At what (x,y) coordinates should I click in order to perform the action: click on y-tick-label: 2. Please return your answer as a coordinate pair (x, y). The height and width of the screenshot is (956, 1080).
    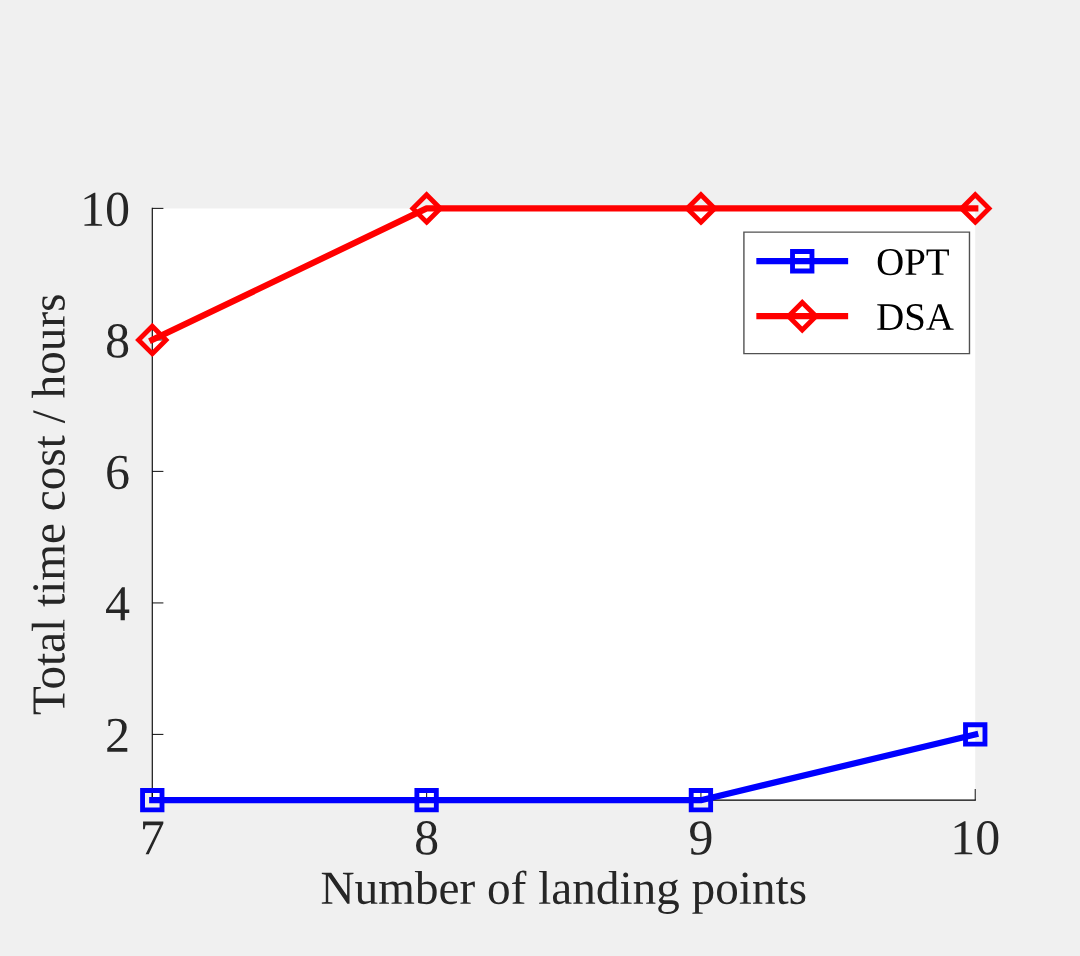
    Looking at the image, I should click on (117, 735).